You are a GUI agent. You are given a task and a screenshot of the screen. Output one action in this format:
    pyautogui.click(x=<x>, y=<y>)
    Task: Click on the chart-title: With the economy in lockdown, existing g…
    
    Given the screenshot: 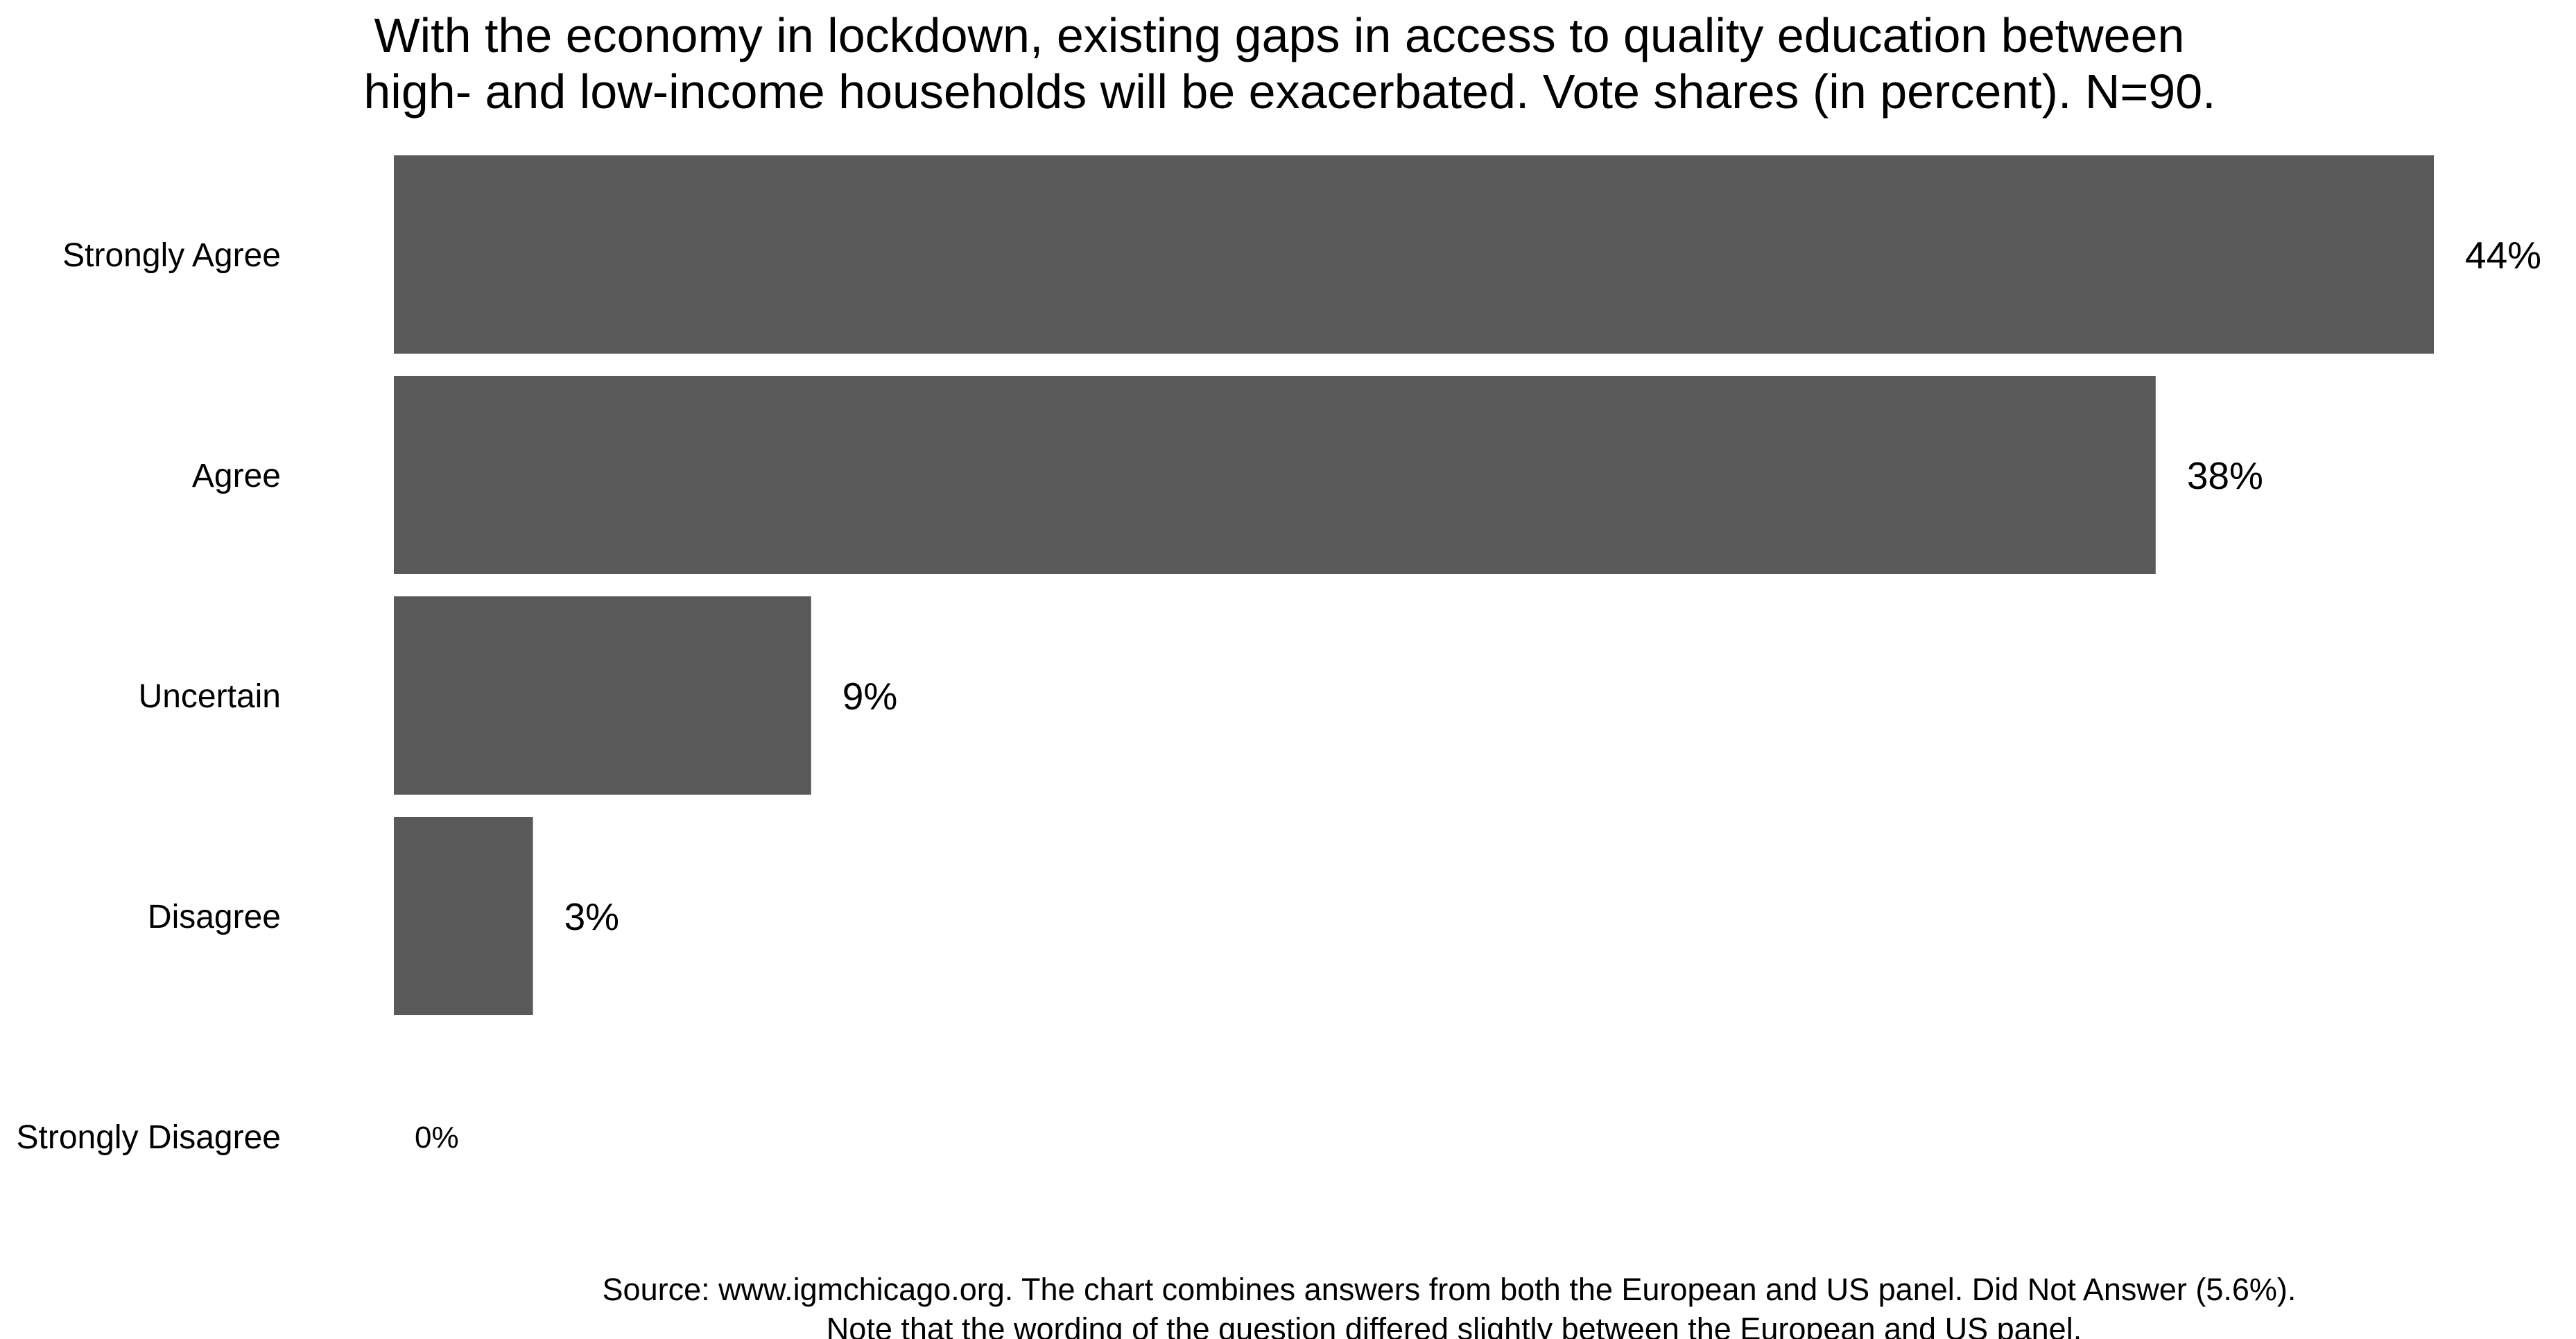 What is the action you would take?
    pyautogui.click(x=1289, y=63)
    